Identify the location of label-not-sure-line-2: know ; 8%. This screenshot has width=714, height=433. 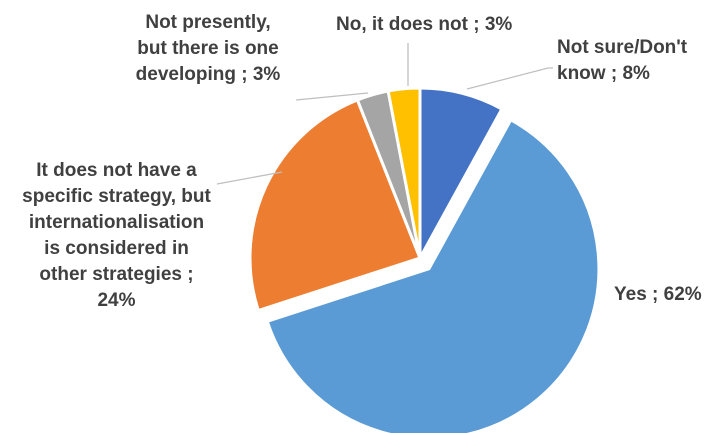
(603, 73).